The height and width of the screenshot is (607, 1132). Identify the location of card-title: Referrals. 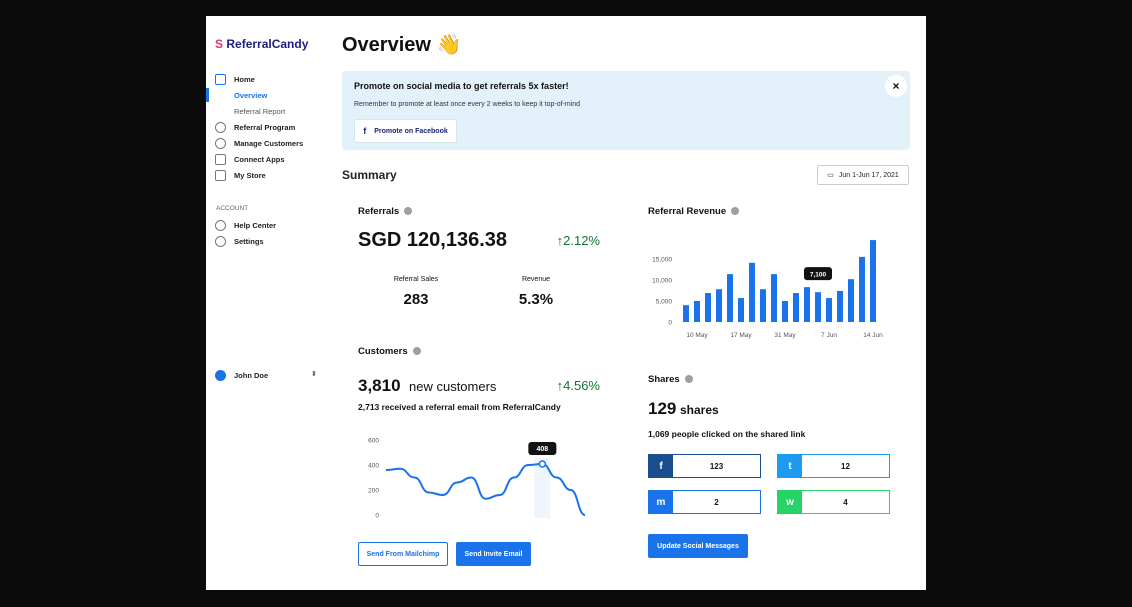
(385, 211).